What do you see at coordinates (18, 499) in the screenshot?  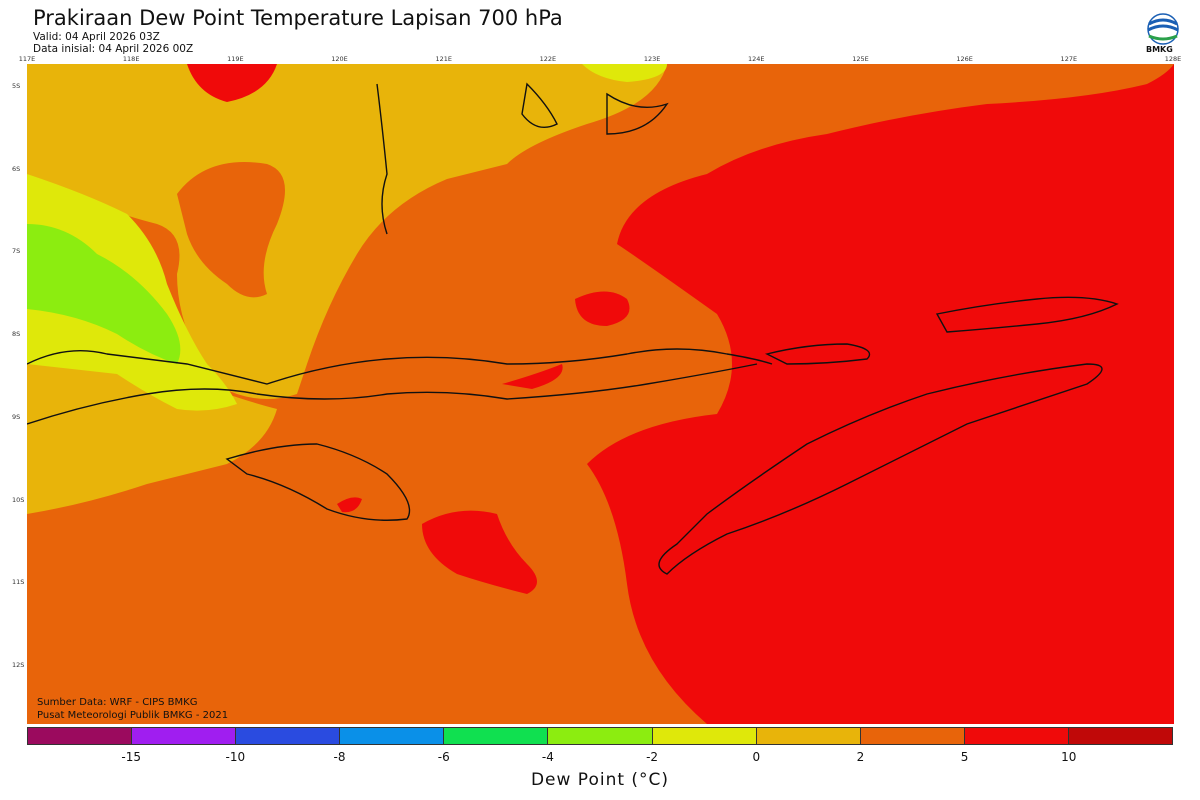 I see `latitude-label: 10S` at bounding box center [18, 499].